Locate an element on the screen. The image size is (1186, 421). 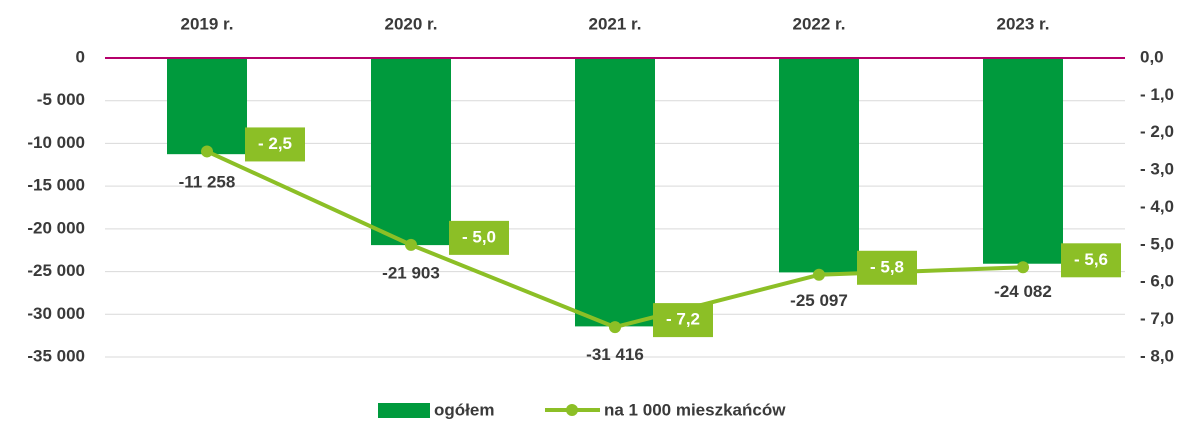
category-label: 2021 r. is located at coordinates (615, 23).